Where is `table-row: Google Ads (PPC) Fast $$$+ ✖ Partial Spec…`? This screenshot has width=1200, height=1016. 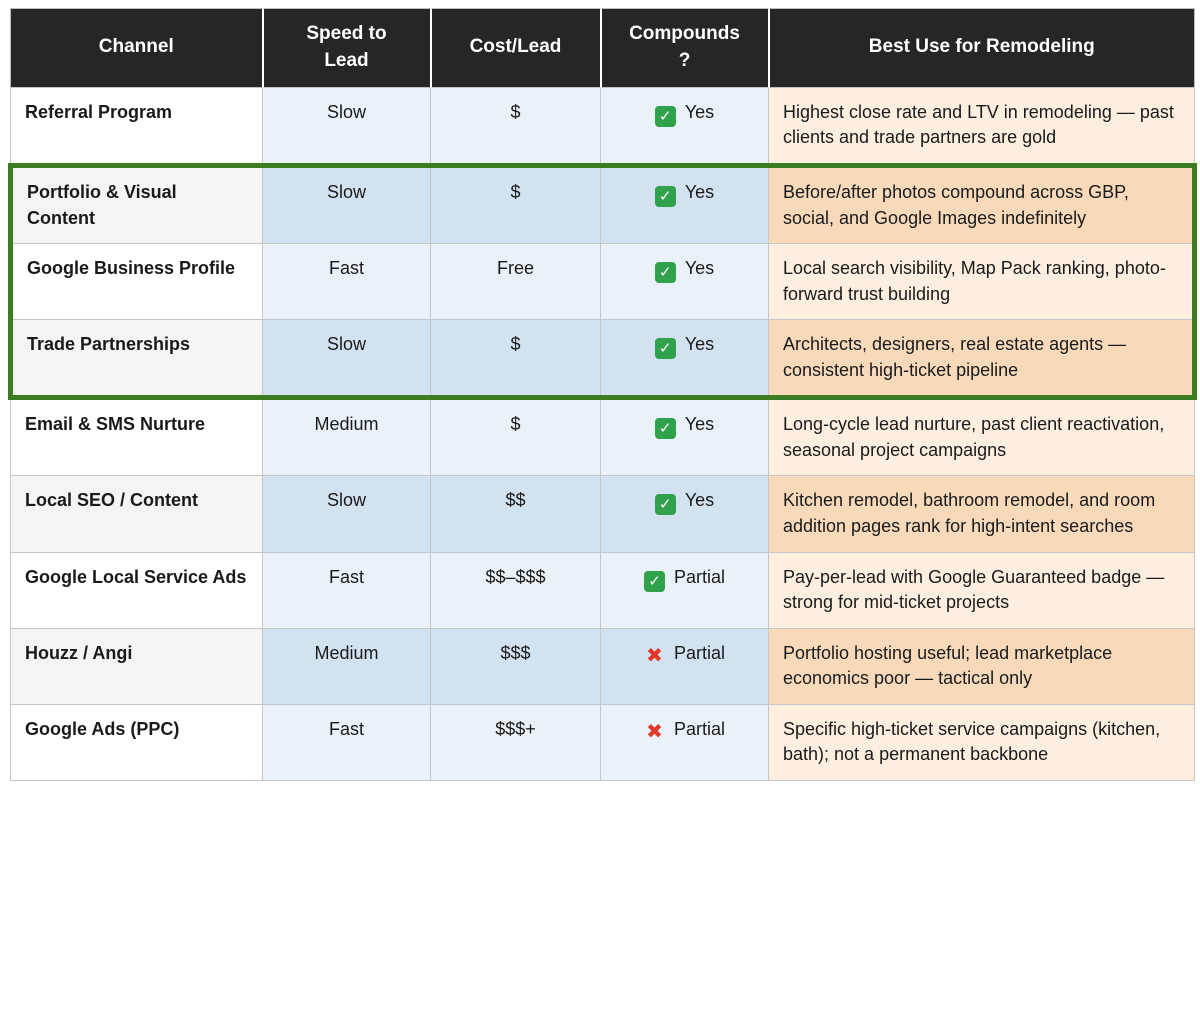
table-row: Google Ads (PPC) Fast $$$+ ✖ Partial Spec… is located at coordinates (602, 742).